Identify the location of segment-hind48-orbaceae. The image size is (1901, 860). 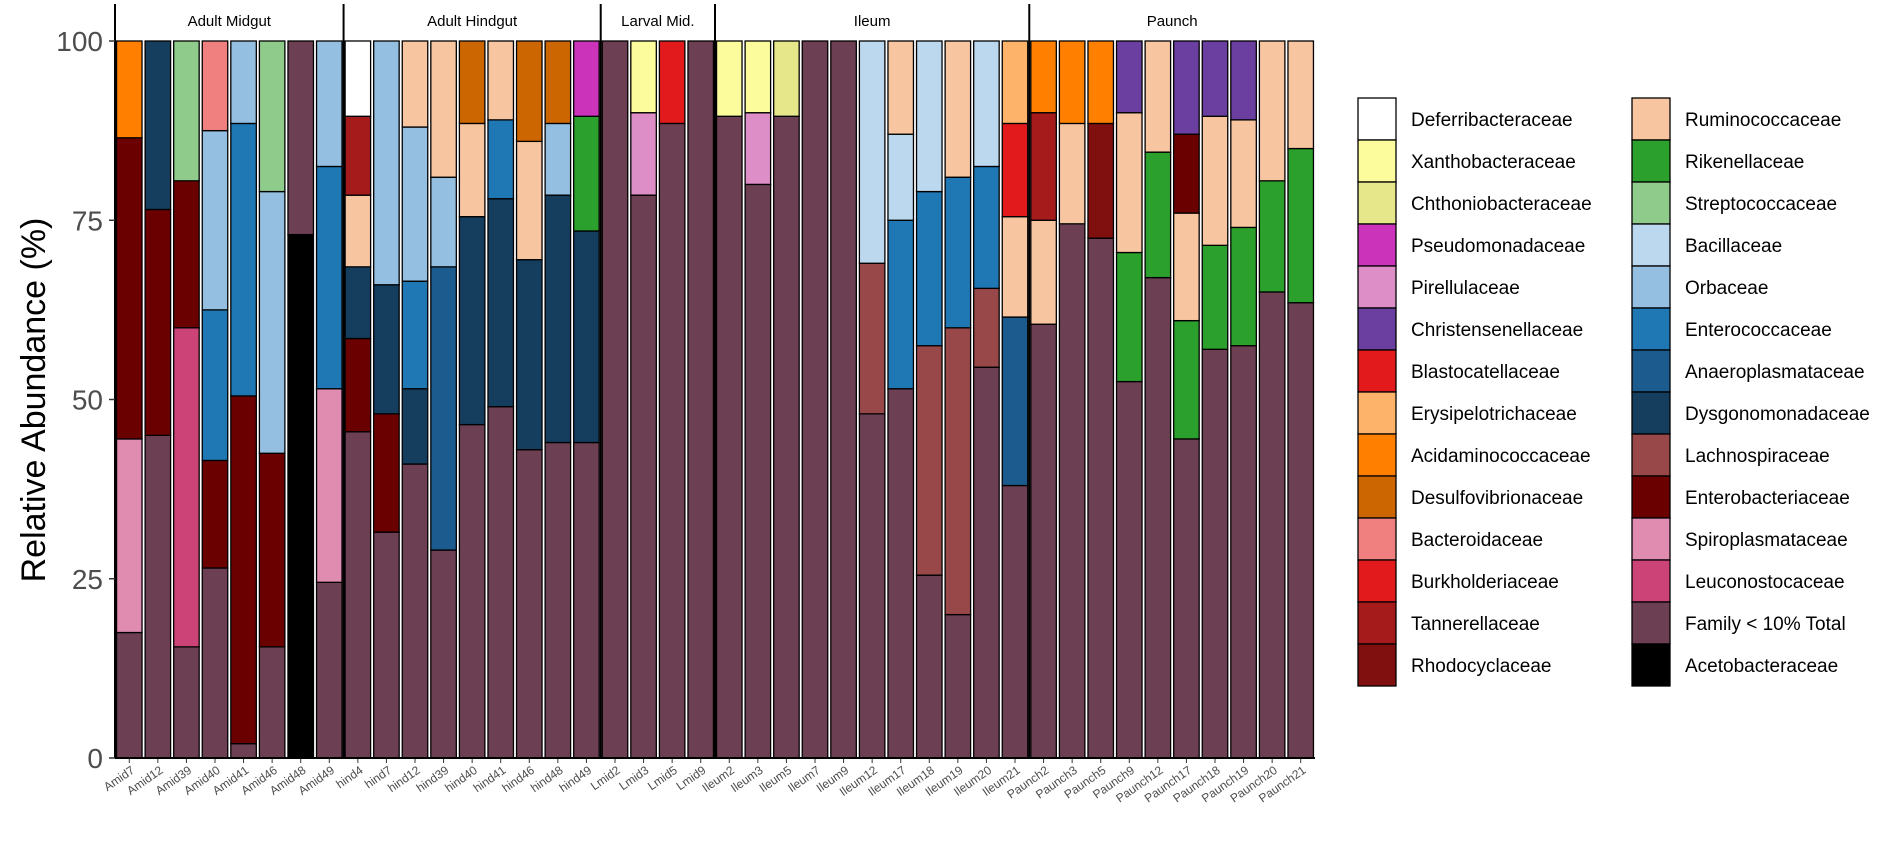
(558, 159).